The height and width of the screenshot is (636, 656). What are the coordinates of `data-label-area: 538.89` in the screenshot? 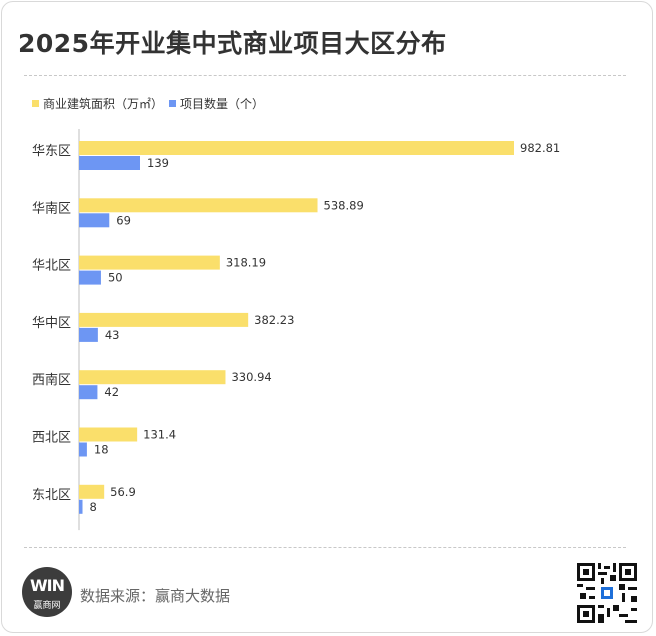 It's located at (344, 205).